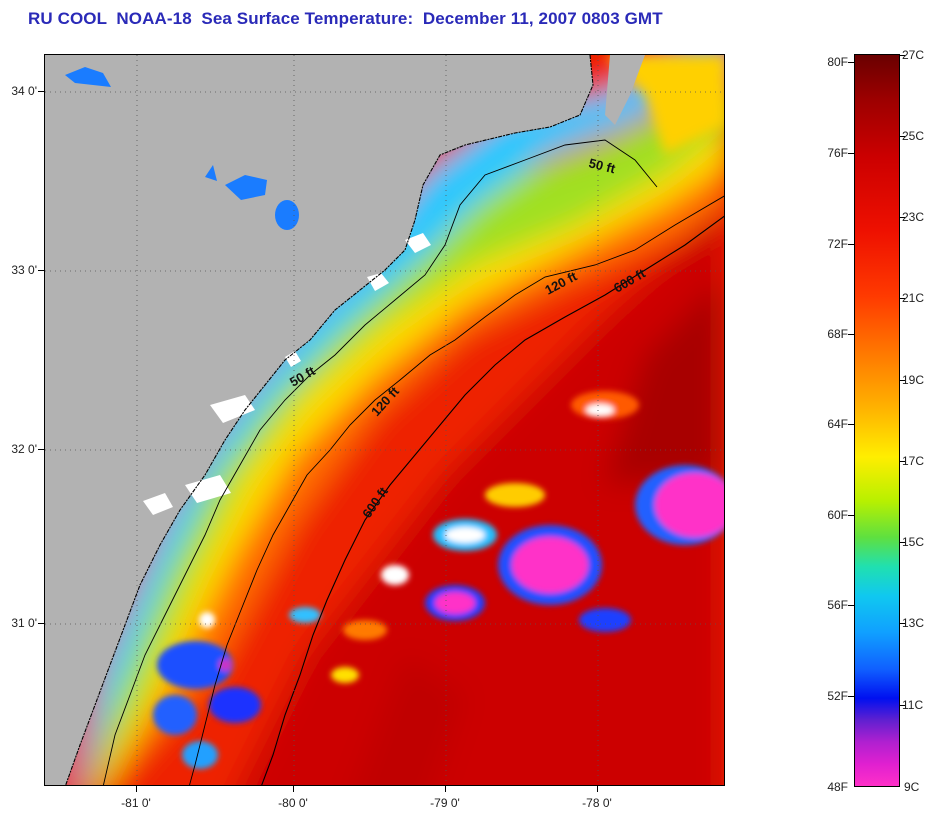 Image resolution: width=928 pixels, height=817 pixels. I want to click on colorbar-label-11c: 11C, so click(913, 705).